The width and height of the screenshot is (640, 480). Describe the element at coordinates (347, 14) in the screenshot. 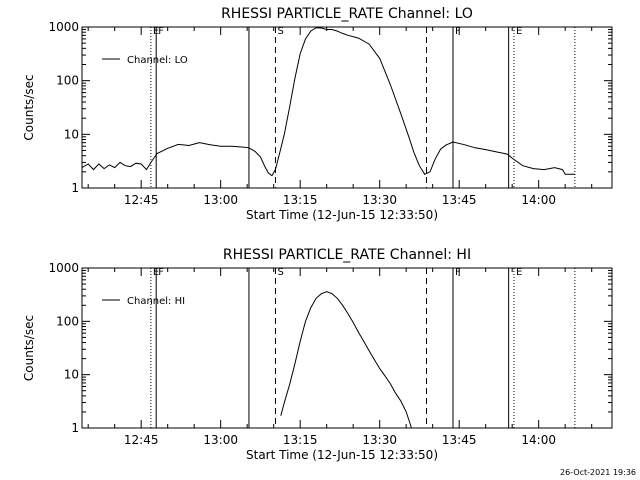

I see `chart-title: RHESSI PARTICLE_RATE Channel: LO` at that location.